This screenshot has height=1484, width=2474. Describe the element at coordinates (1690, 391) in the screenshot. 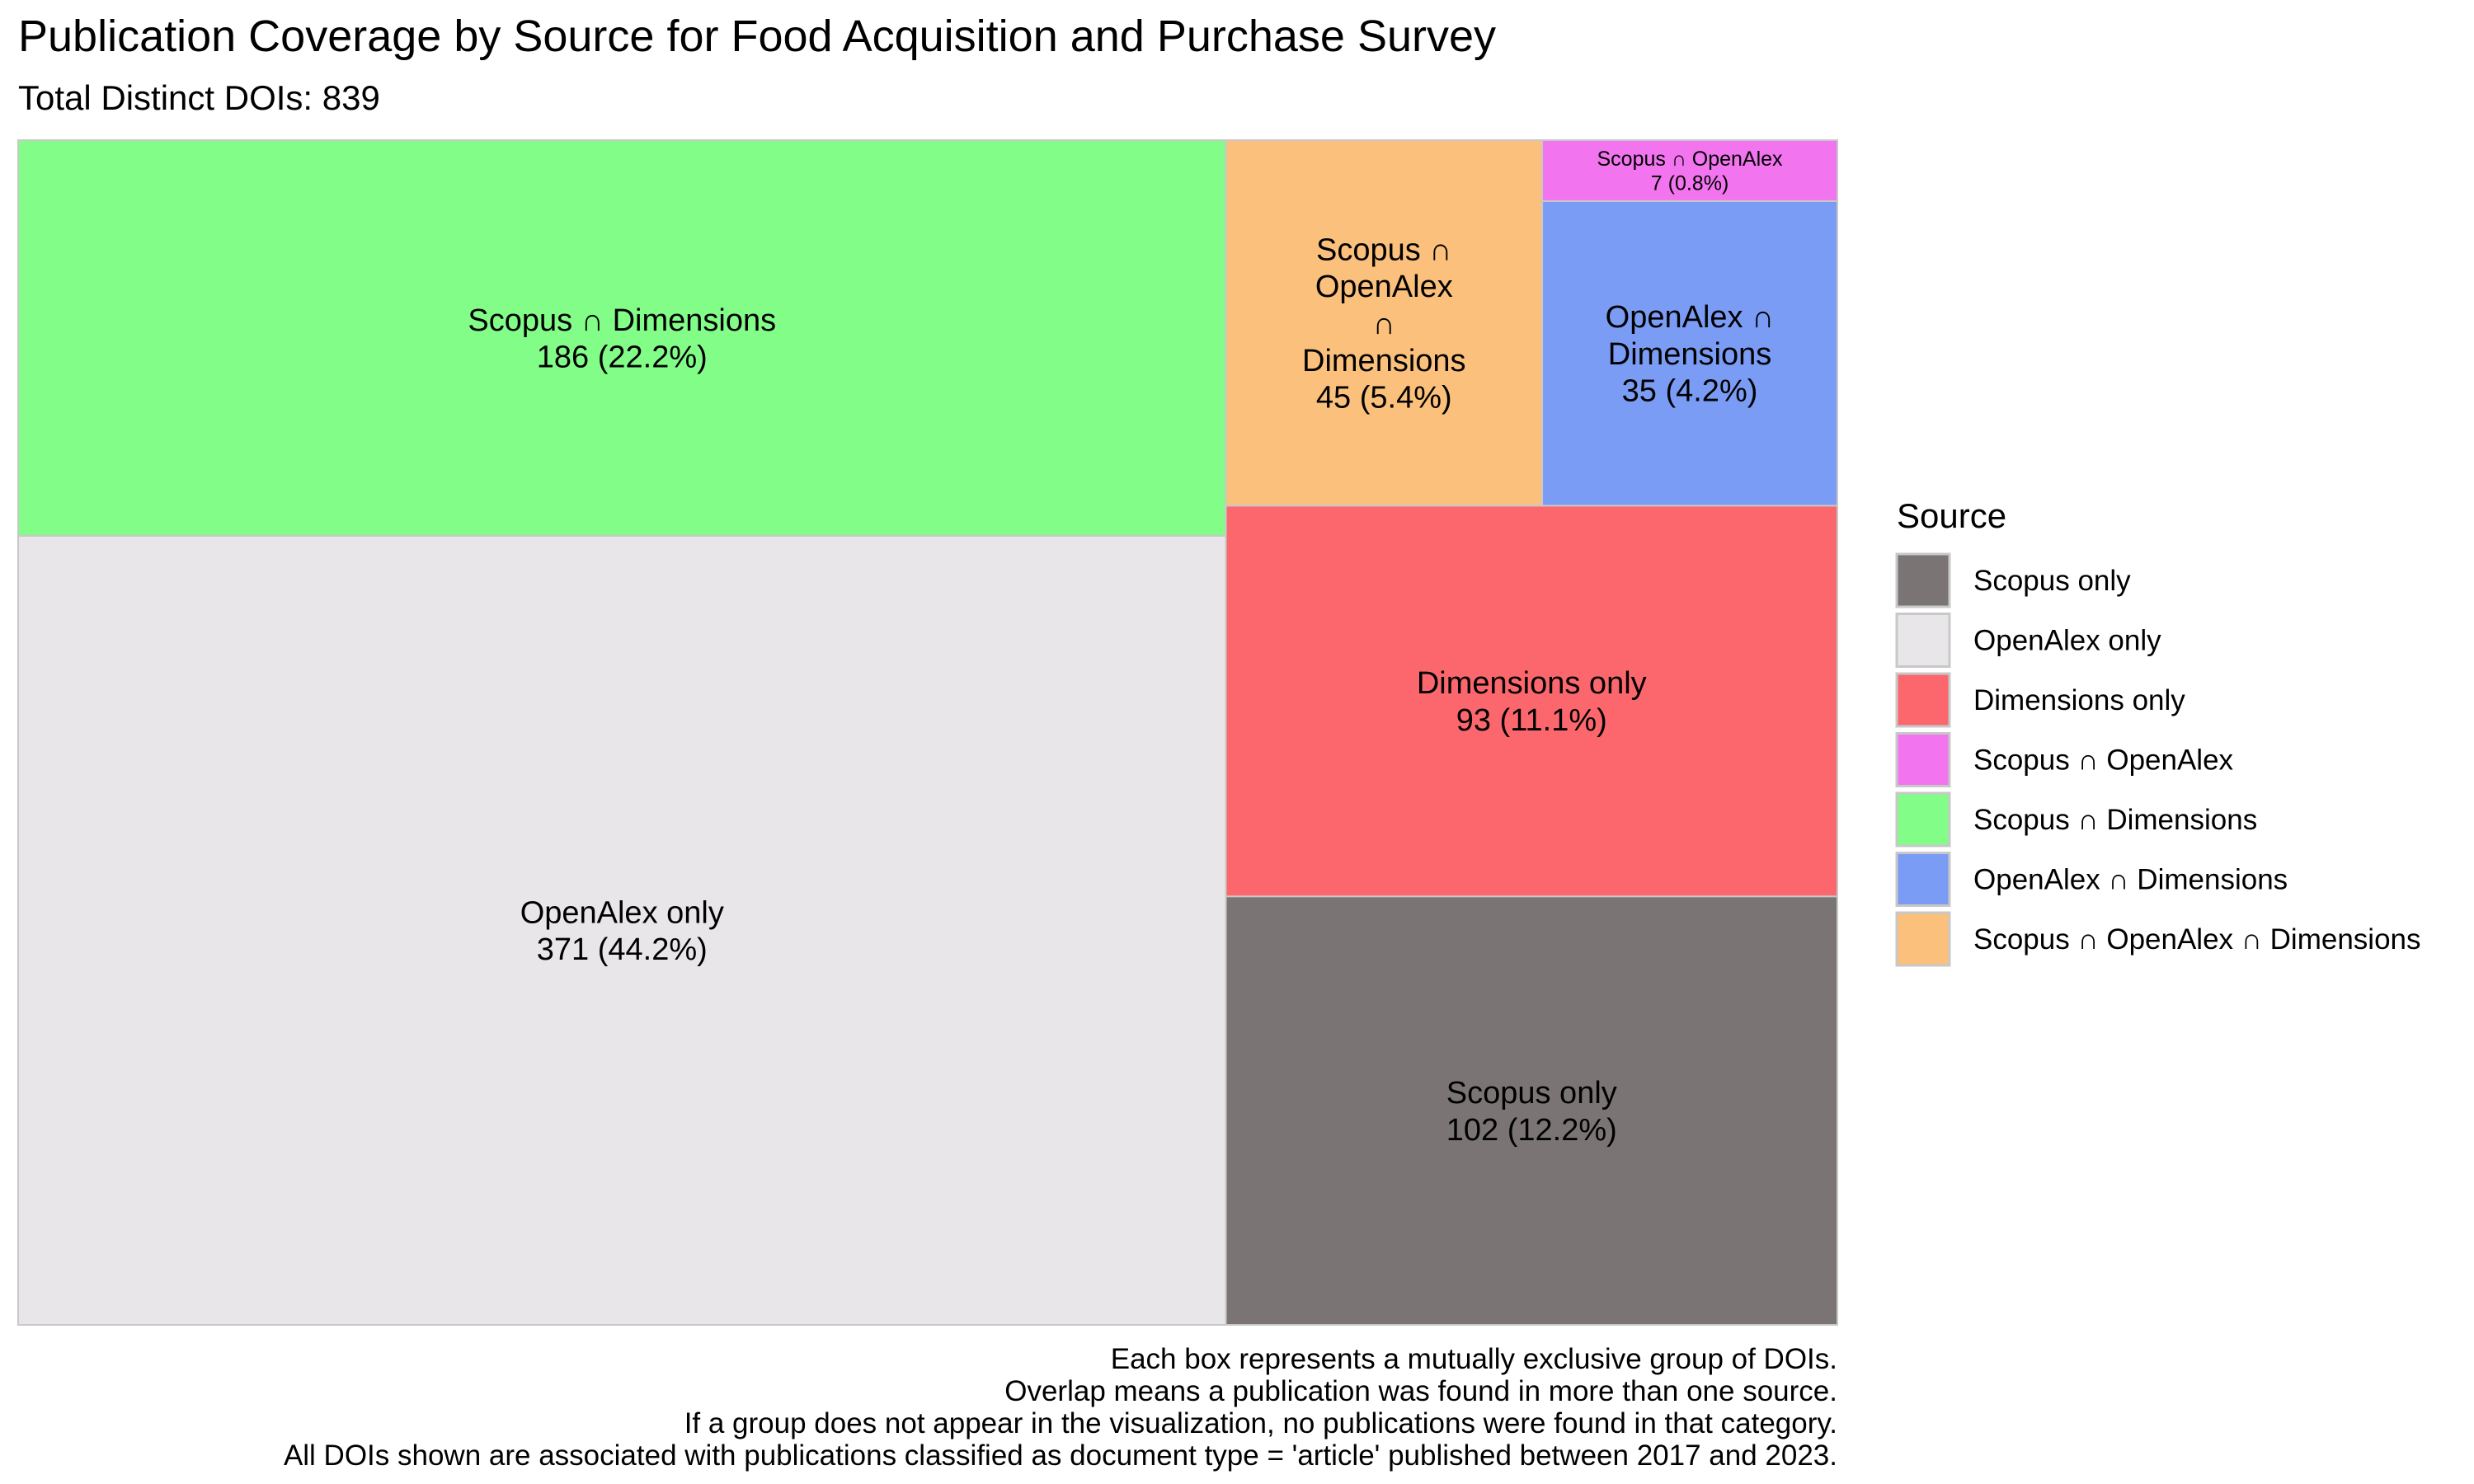

I see `treemap-label-openalex-and-dimensions-2: 35 (4.2%)` at that location.